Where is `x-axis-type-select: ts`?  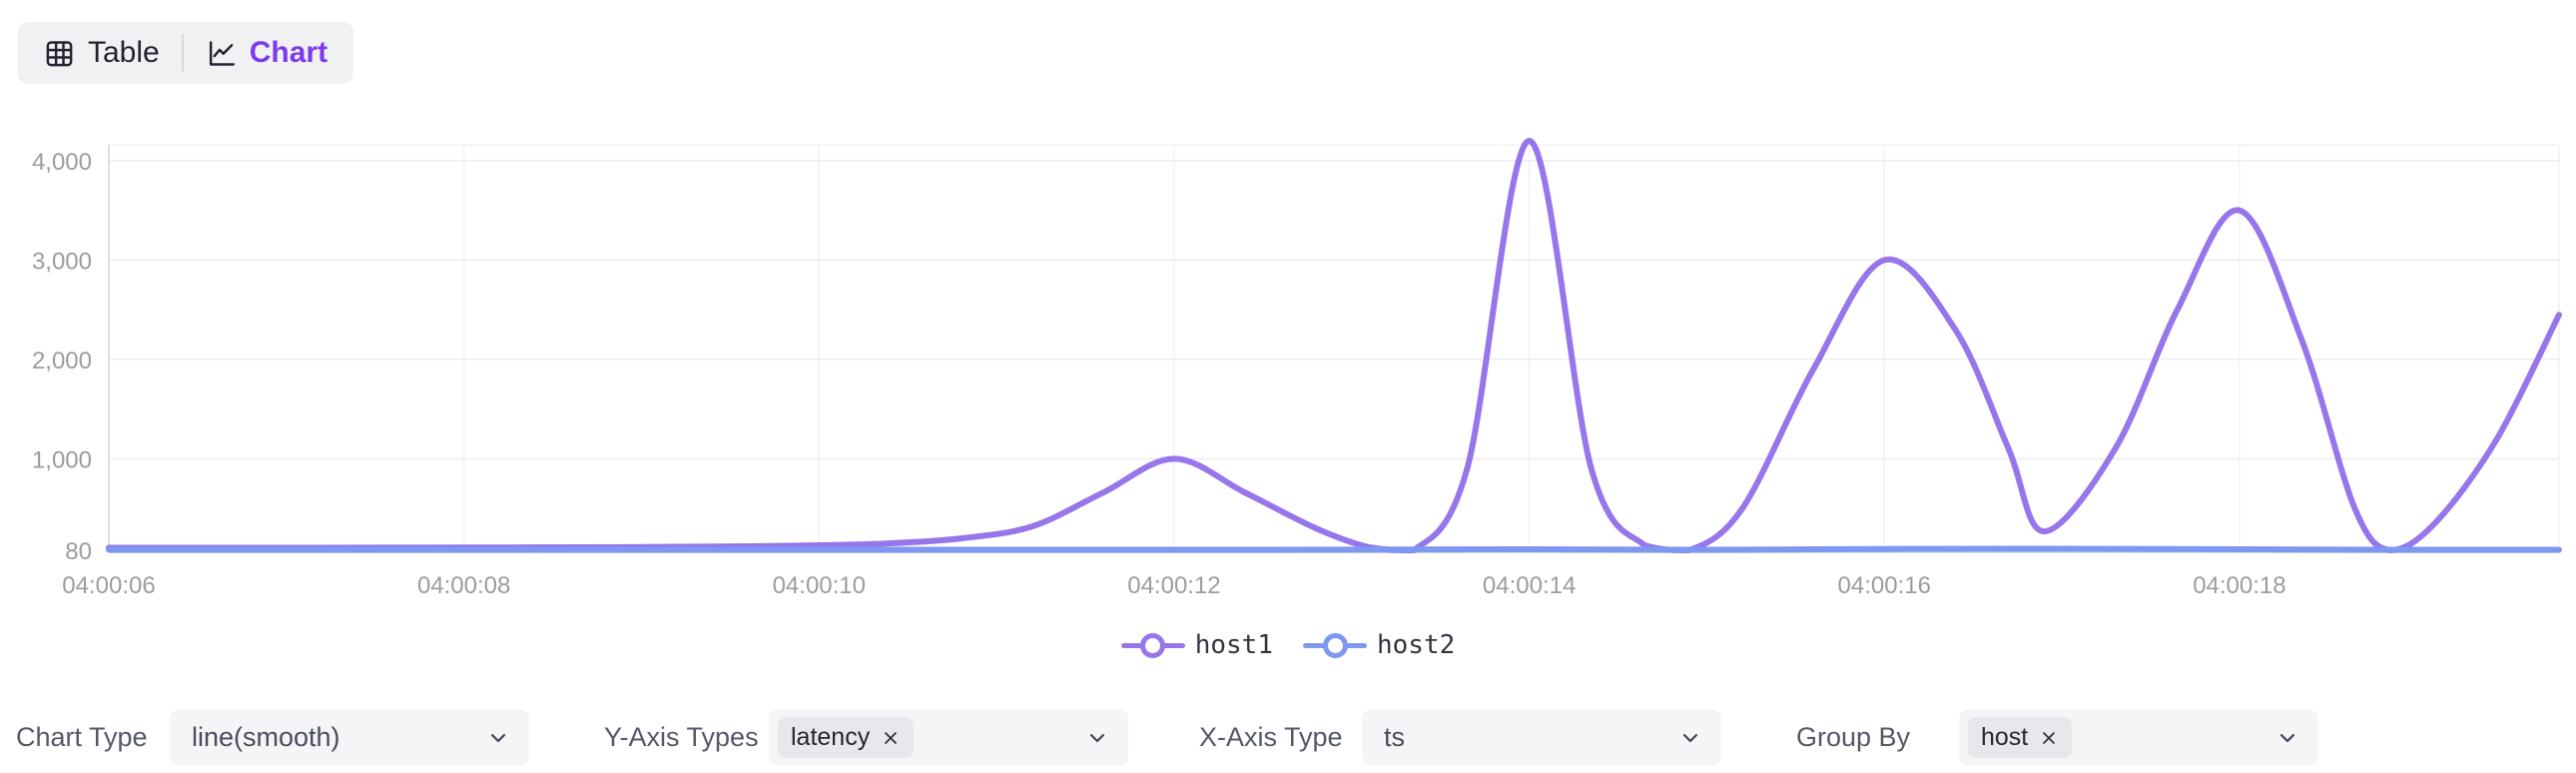
x-axis-type-select: ts is located at coordinates (1541, 737).